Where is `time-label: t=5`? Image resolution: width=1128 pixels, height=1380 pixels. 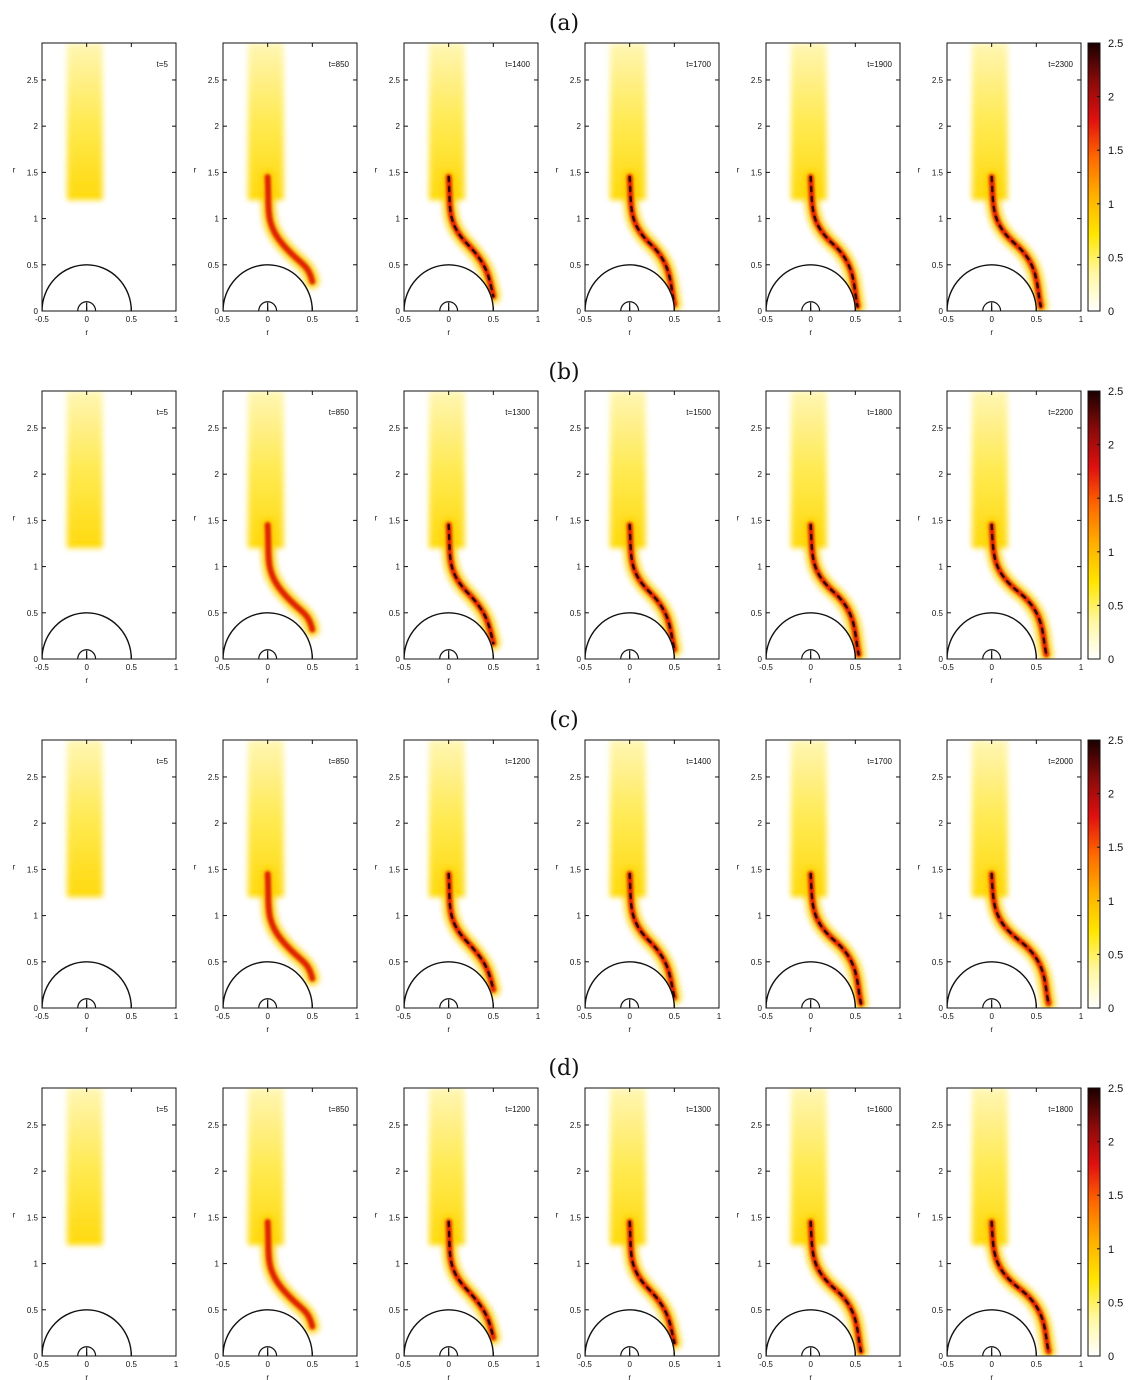 time-label: t=5 is located at coordinates (163, 761).